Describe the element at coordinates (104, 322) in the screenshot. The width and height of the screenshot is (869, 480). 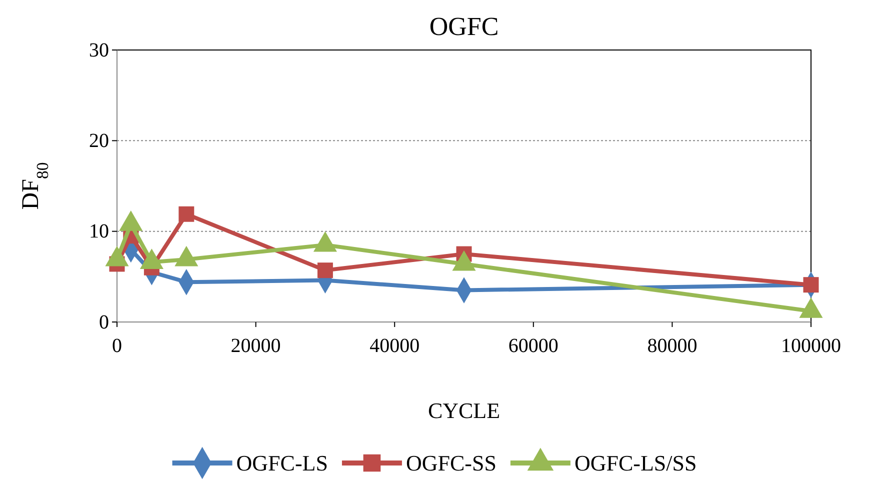
I see `y-tick-label: 0` at that location.